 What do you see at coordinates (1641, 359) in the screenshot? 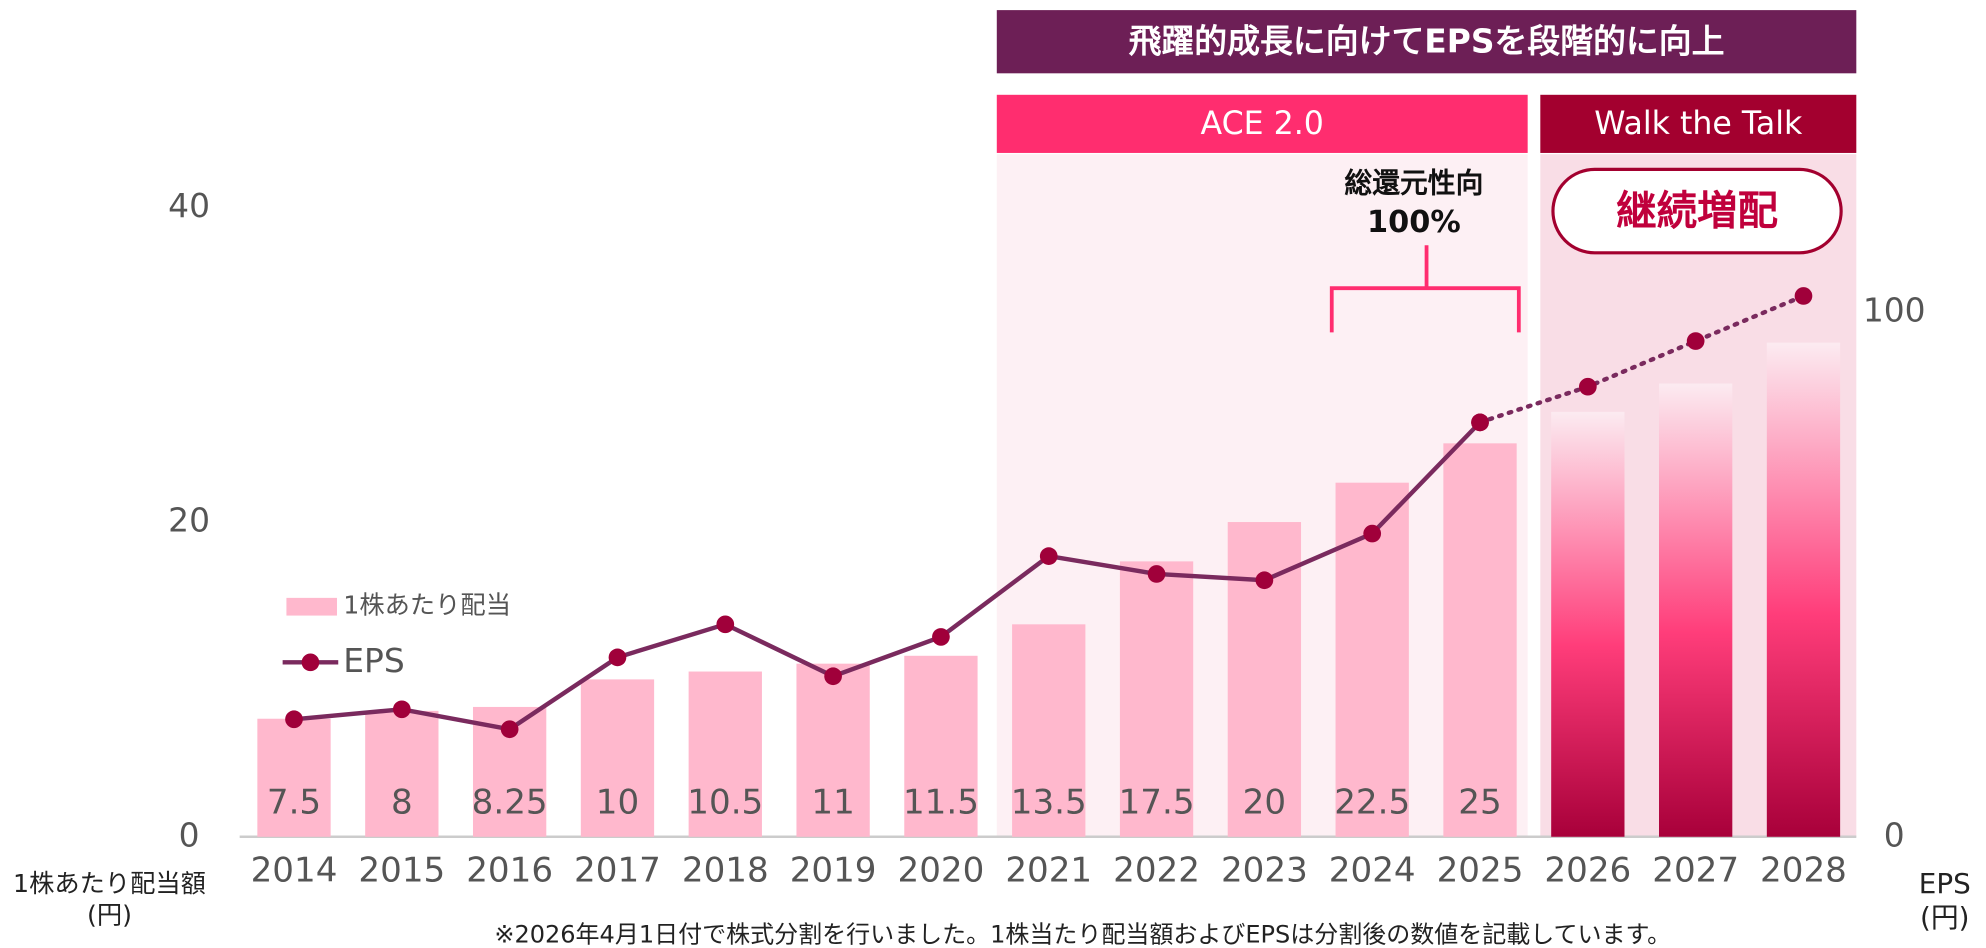
I see `line` at bounding box center [1641, 359].